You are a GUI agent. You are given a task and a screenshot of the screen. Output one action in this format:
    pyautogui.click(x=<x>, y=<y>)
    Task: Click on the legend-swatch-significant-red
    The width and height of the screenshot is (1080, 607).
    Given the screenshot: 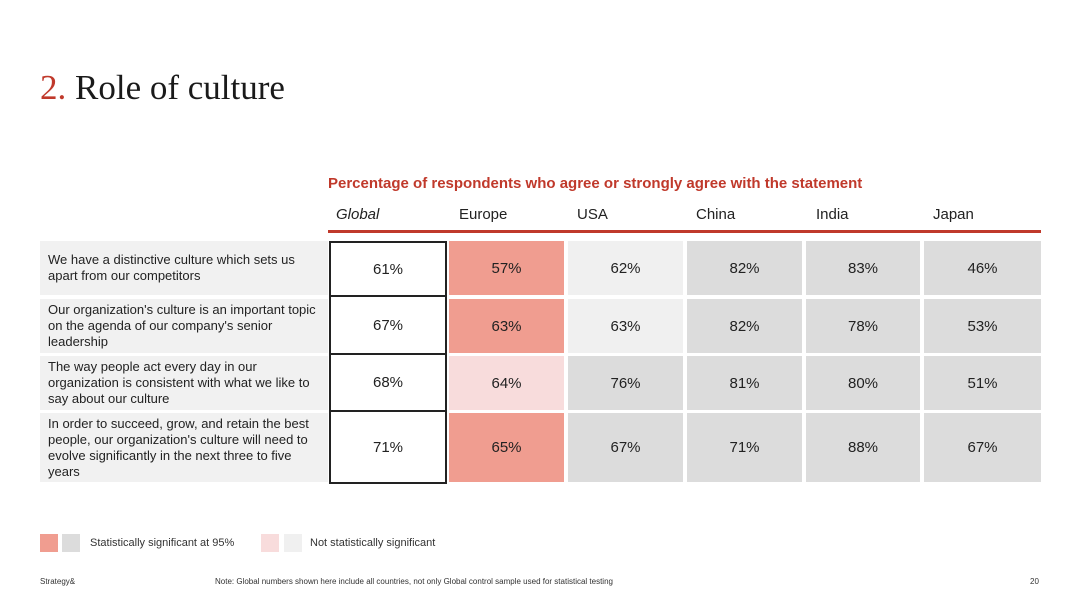 What is the action you would take?
    pyautogui.click(x=49, y=543)
    